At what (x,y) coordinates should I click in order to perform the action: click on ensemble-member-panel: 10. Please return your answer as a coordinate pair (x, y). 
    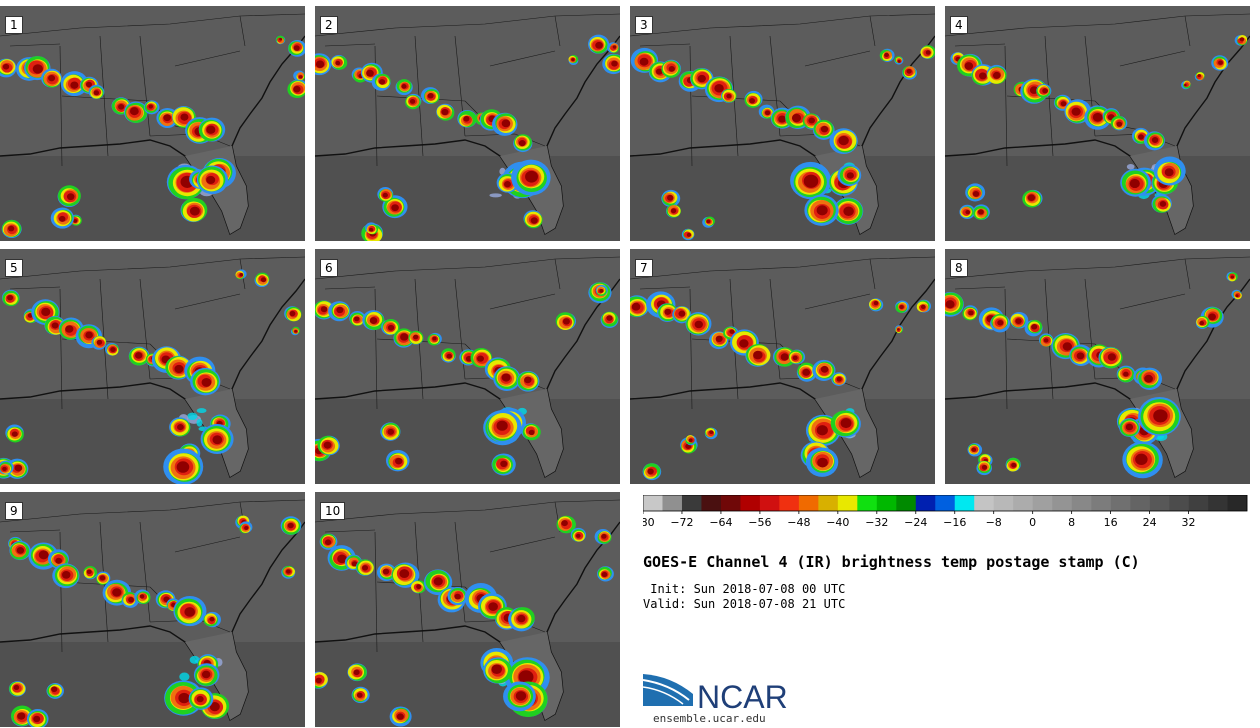
    Looking at the image, I should click on (467, 609).